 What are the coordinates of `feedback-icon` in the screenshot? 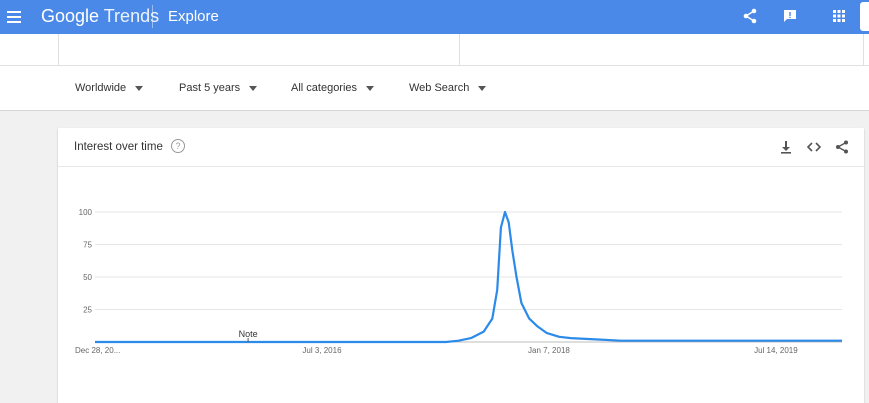 It's located at (790, 16).